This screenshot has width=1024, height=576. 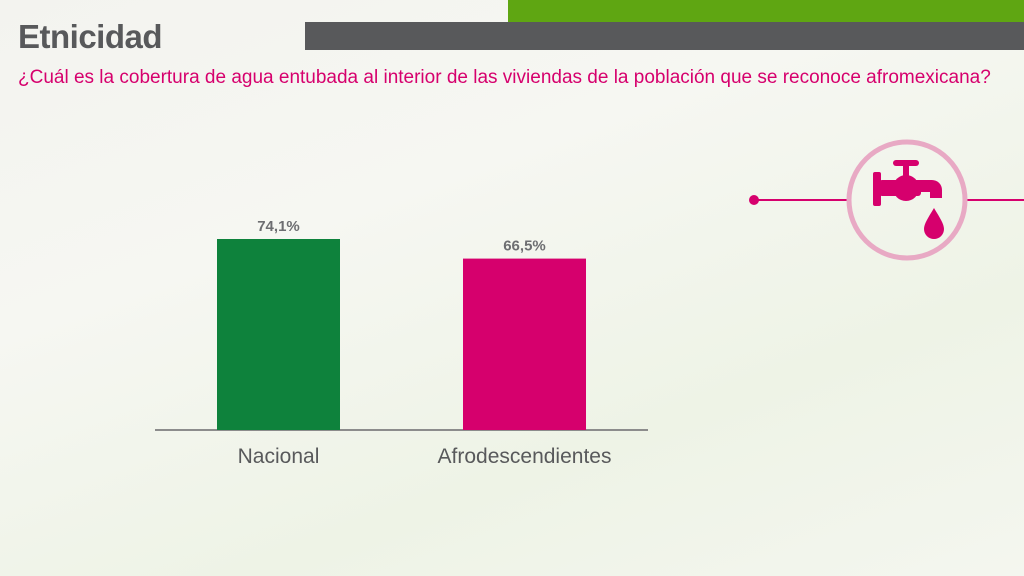 What do you see at coordinates (886, 200) in the screenshot?
I see `connector-line` at bounding box center [886, 200].